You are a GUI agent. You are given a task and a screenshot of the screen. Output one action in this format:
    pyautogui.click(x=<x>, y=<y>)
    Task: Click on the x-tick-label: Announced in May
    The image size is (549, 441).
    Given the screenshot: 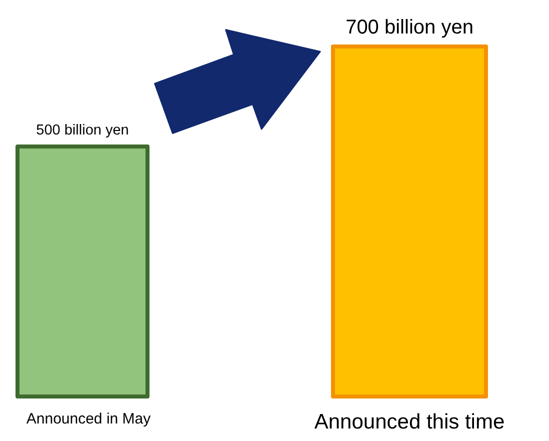 What is the action you would take?
    pyautogui.click(x=89, y=419)
    